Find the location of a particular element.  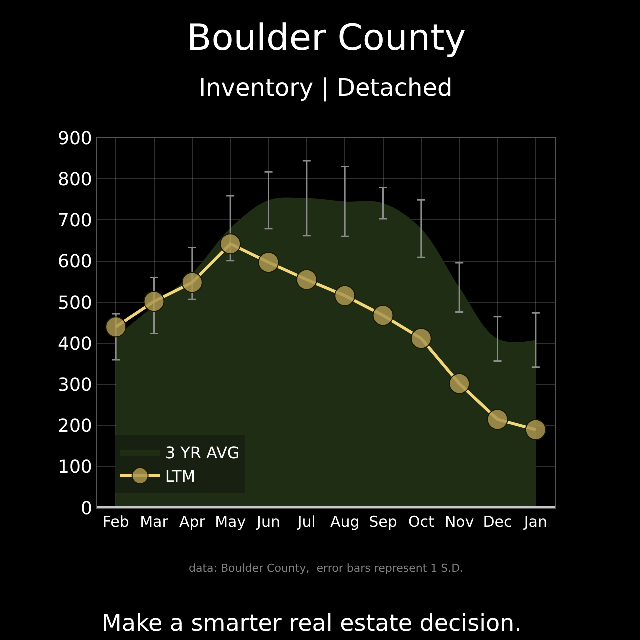

y-tick-label: 300 is located at coordinates (75, 385).